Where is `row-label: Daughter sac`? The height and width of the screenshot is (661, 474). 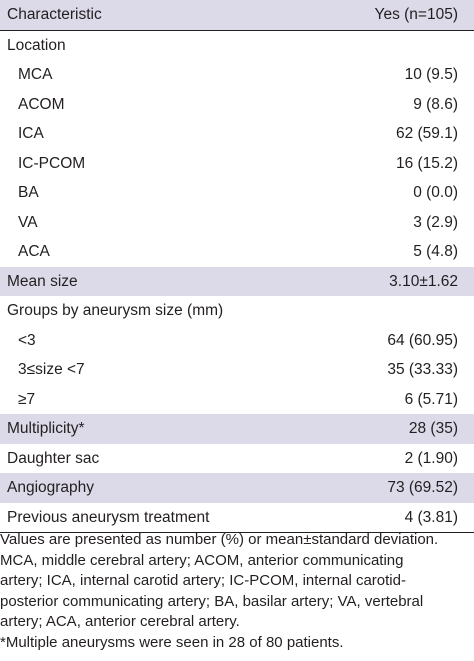
row-label: Daughter sac is located at coordinates (53, 458).